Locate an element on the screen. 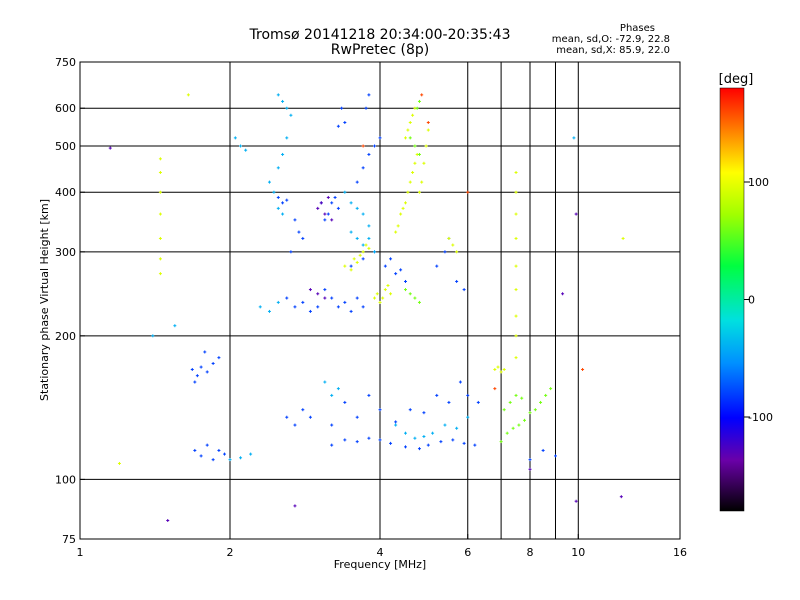  phases-stats-title: Phases is located at coordinates (637, 28).